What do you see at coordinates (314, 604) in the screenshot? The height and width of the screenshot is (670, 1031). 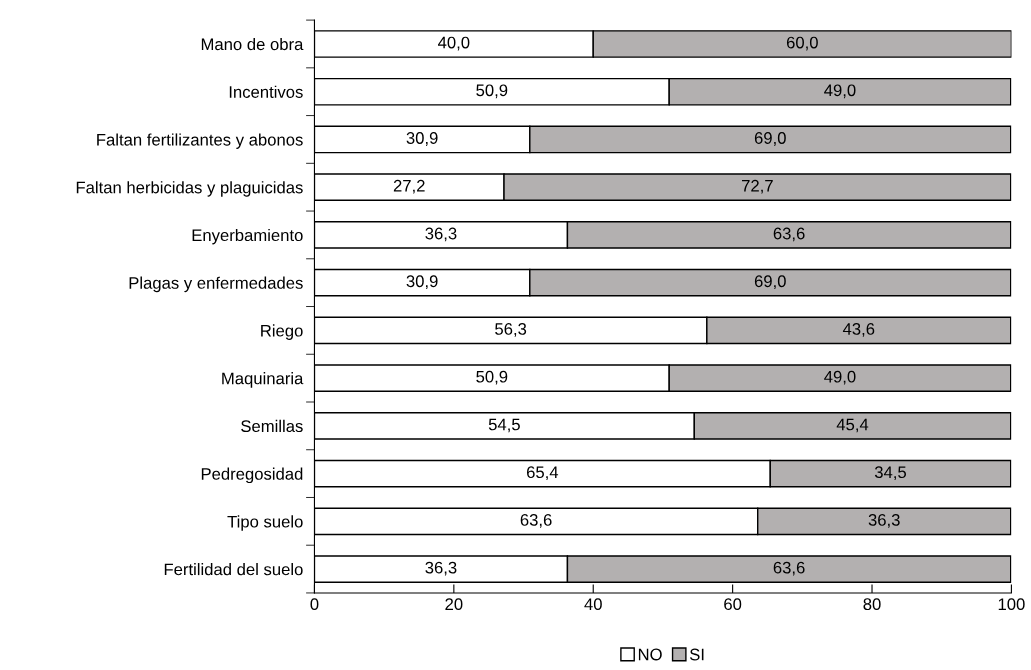 I see `x-tick-label: 0` at bounding box center [314, 604].